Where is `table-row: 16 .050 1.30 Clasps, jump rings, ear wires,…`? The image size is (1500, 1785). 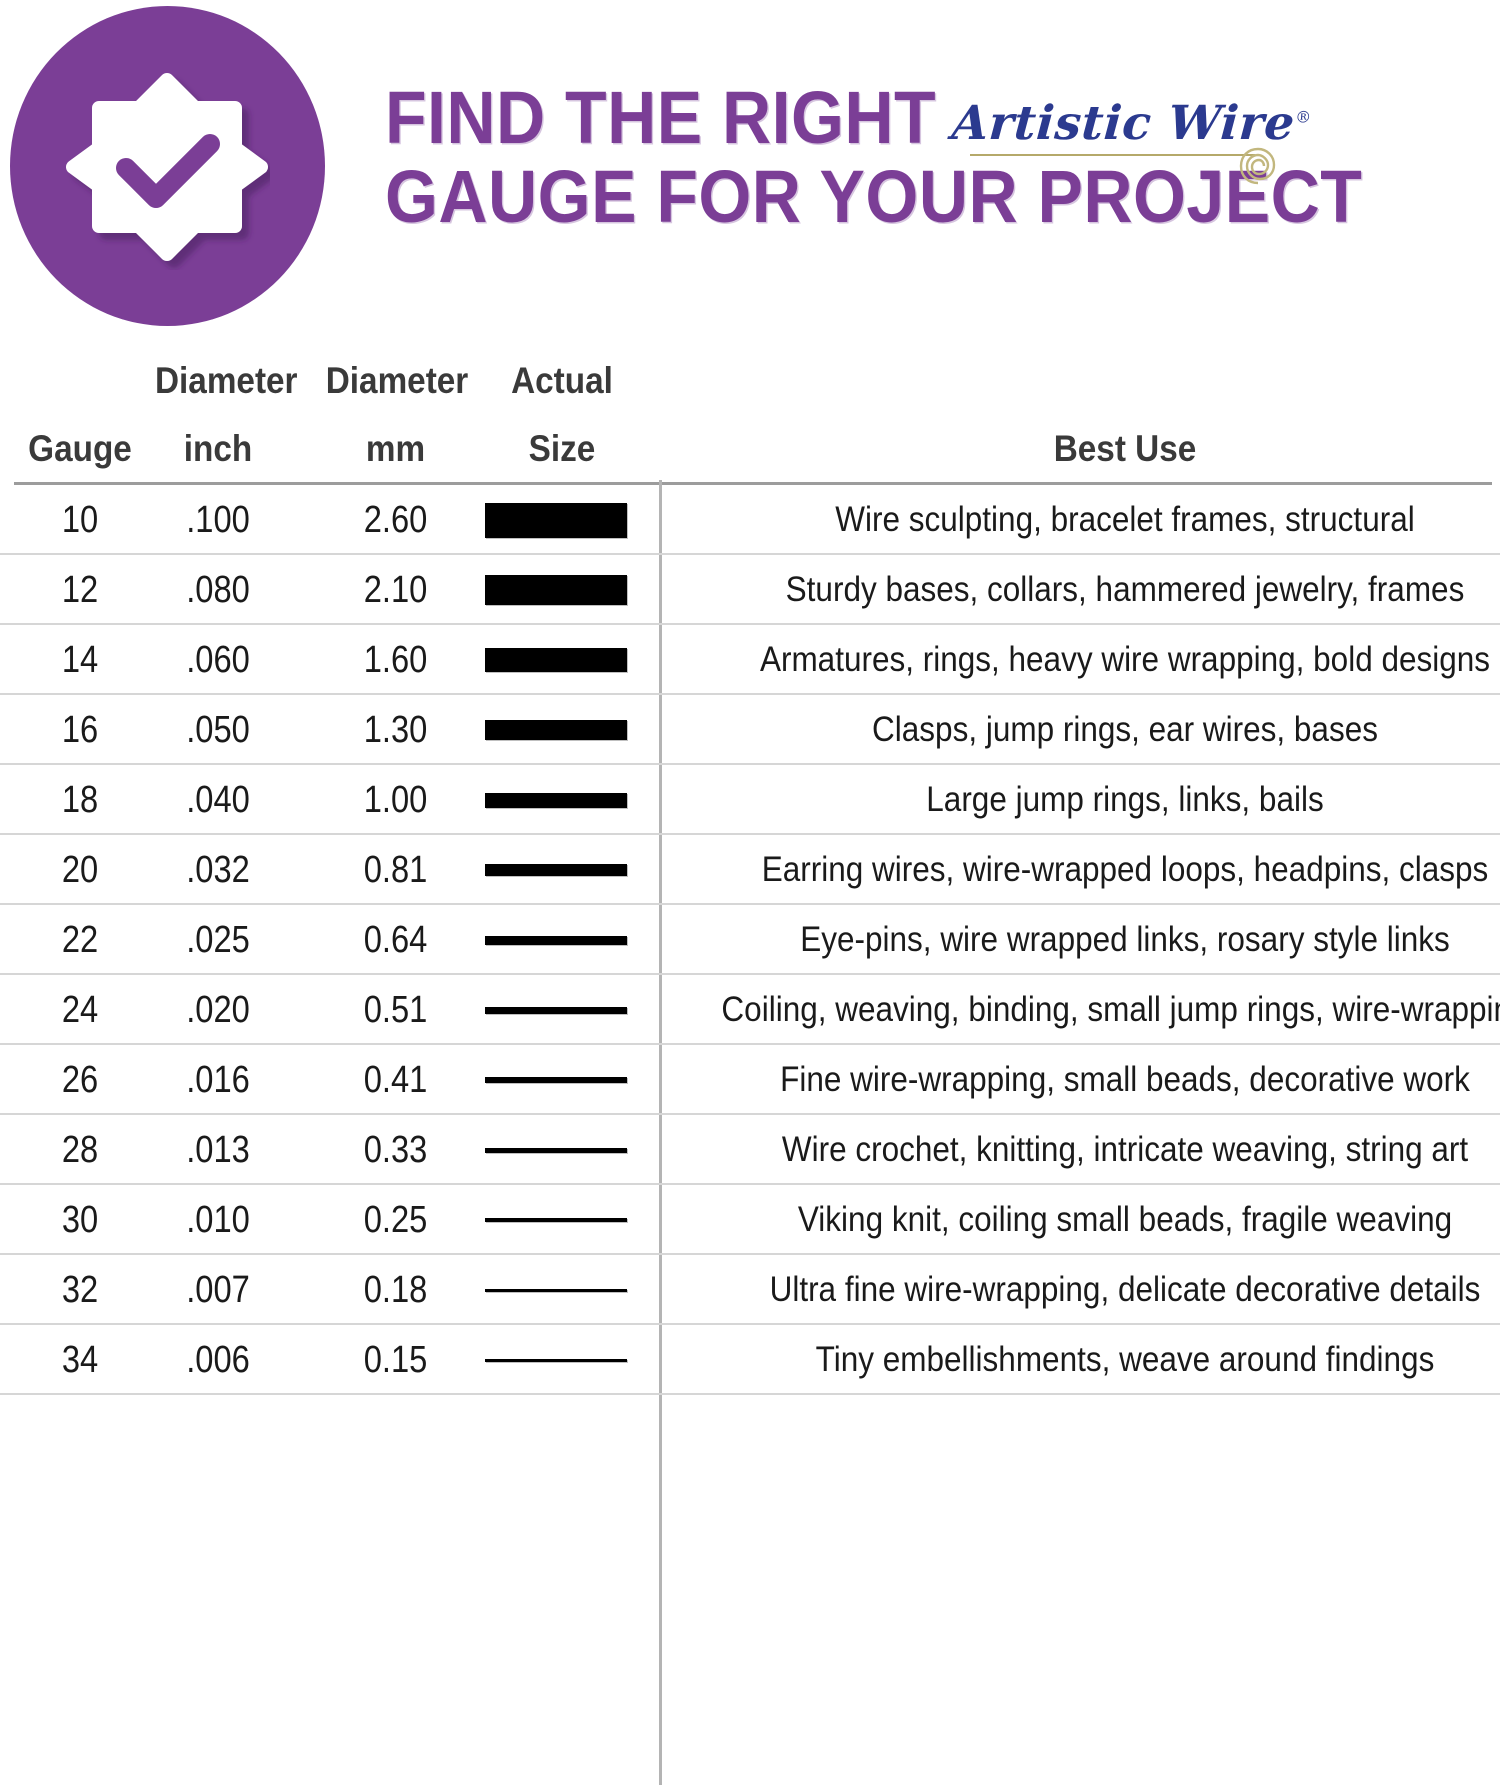
table-row: 16 .050 1.30 Clasps, jump rings, ear wires,… is located at coordinates (750, 730).